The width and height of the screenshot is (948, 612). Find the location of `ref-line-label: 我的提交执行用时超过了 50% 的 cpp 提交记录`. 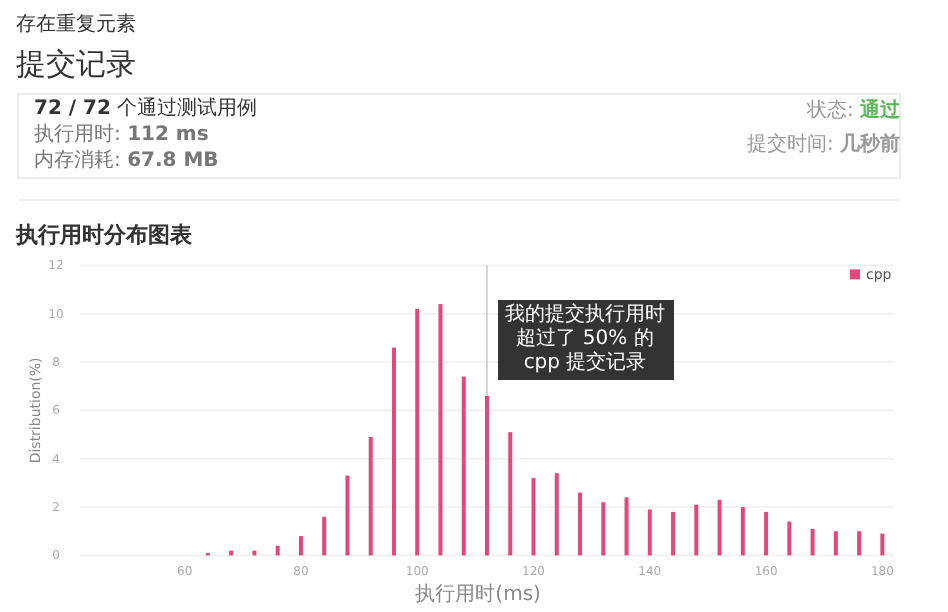

ref-line-label: 我的提交执行用时超过了 50% 的 cpp 提交记录 is located at coordinates (585, 340).